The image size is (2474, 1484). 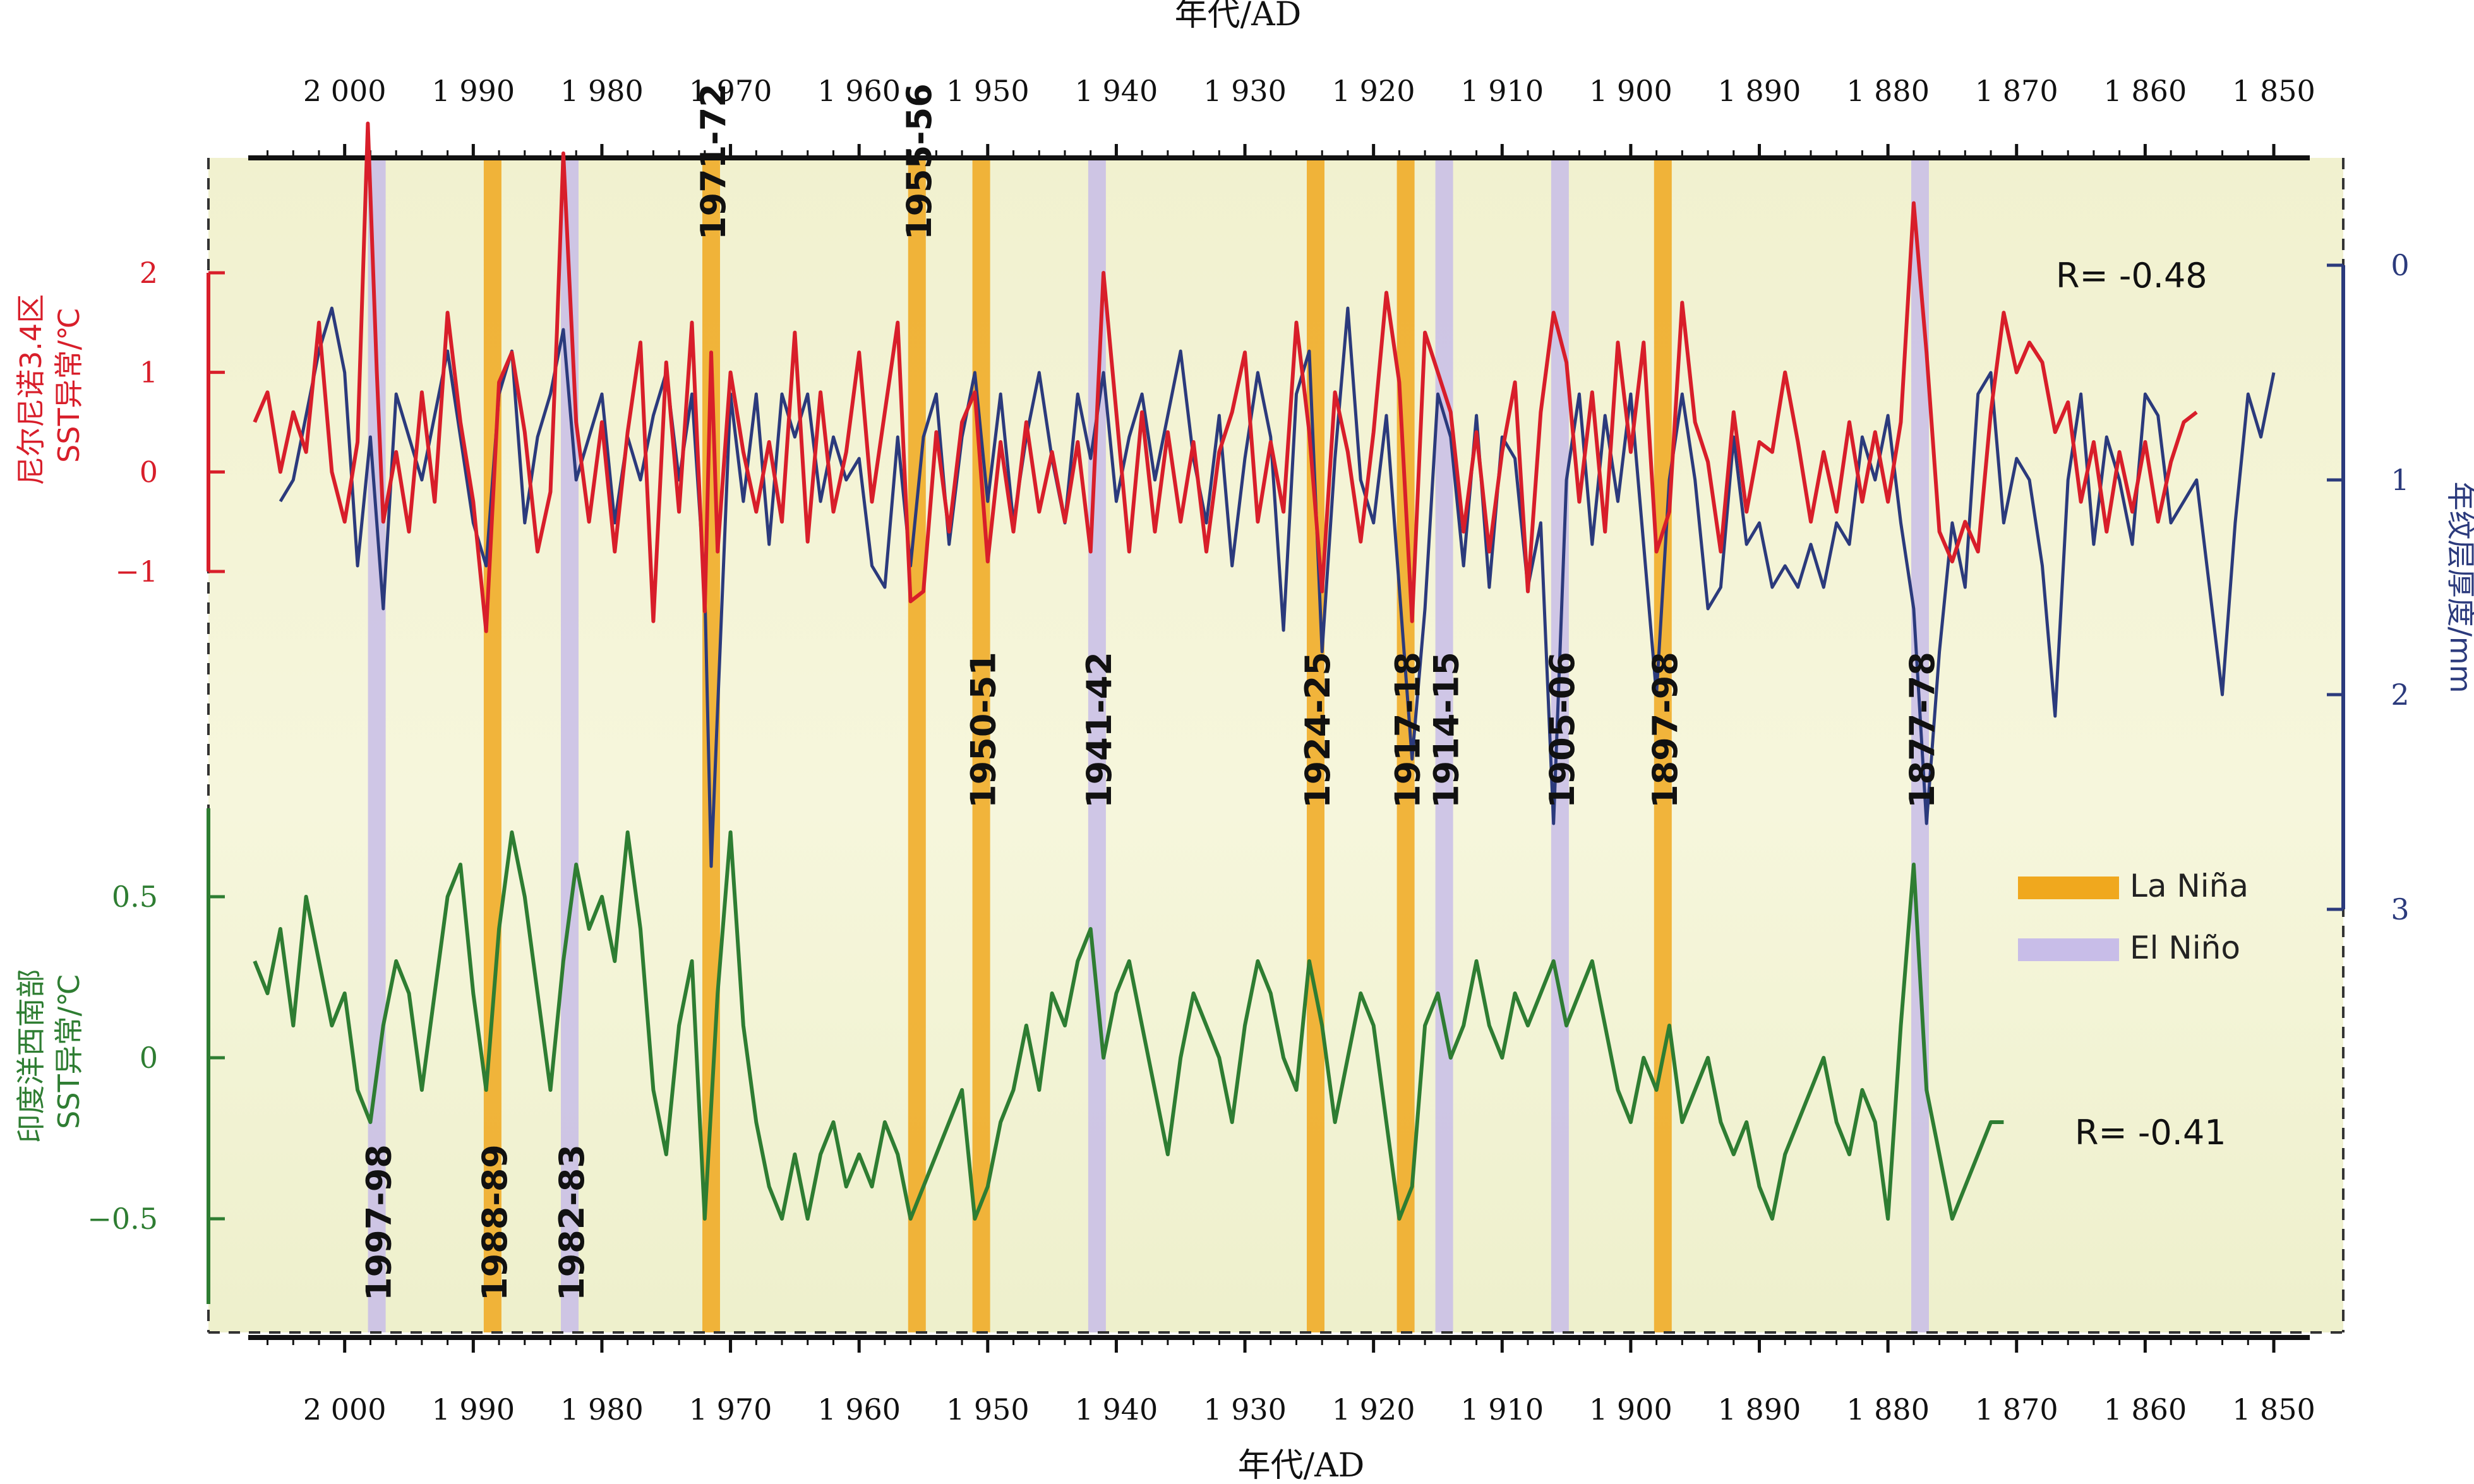 I want to click on event-label-1955-56: 1955-56, so click(x=919, y=161).